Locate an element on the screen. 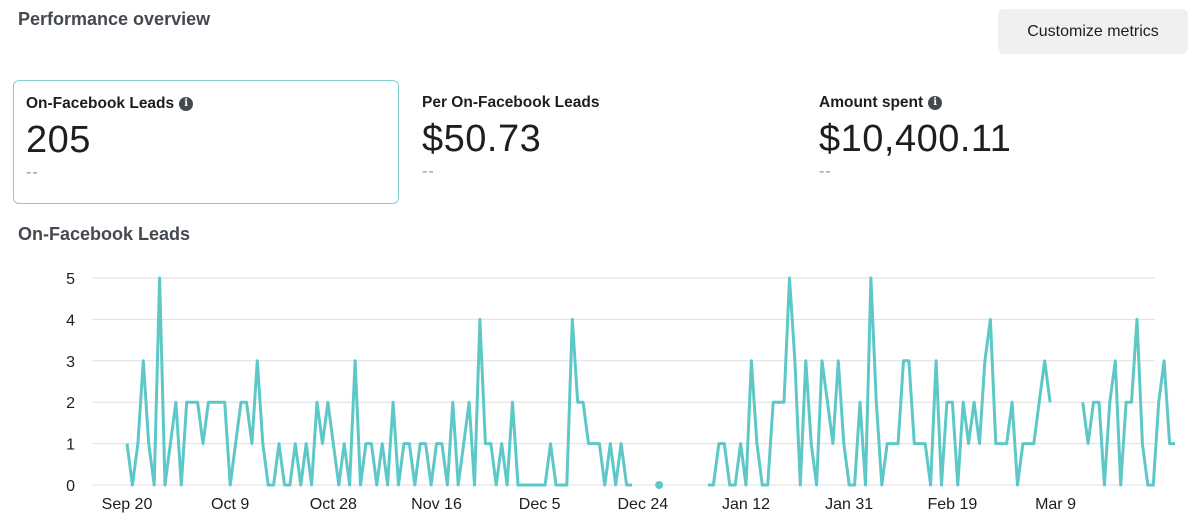 This screenshot has height=531, width=1200. x-tick-label: Sep 20 is located at coordinates (127, 504).